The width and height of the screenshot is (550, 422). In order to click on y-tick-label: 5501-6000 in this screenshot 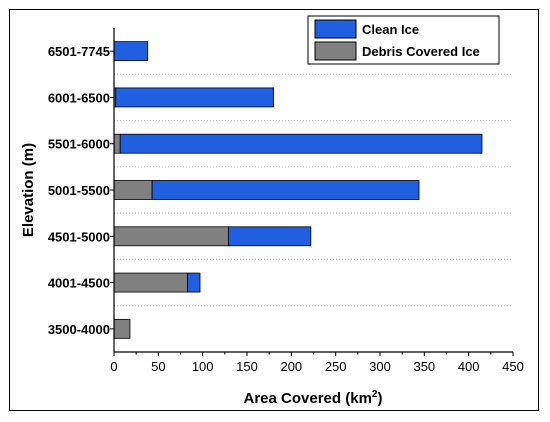, I will do `click(79, 144)`.